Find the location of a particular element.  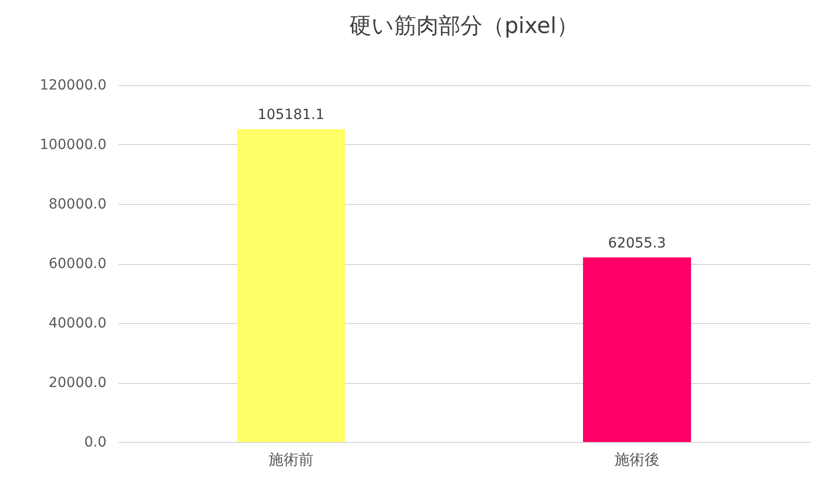

y-tick-label: 120000.0 is located at coordinates (73, 86).